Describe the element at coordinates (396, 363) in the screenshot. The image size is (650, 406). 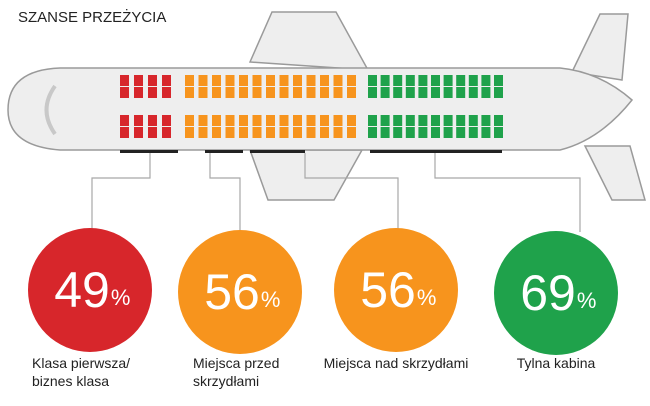
I see `group-label: Miejsca nad skrzydłami` at that location.